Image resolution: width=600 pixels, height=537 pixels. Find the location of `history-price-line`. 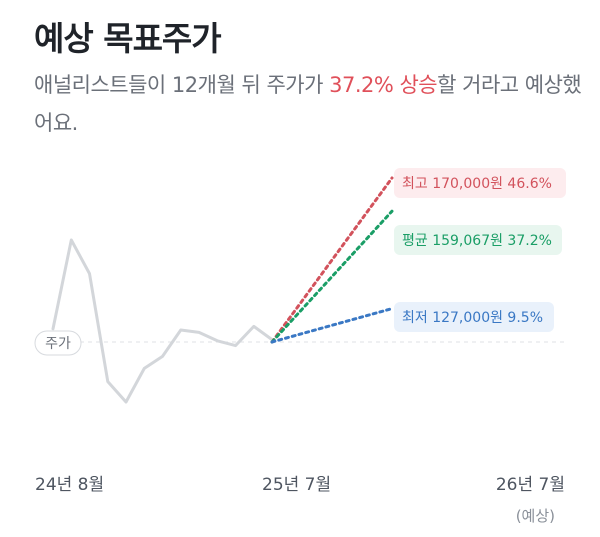

history-price-line is located at coordinates (162, 321).